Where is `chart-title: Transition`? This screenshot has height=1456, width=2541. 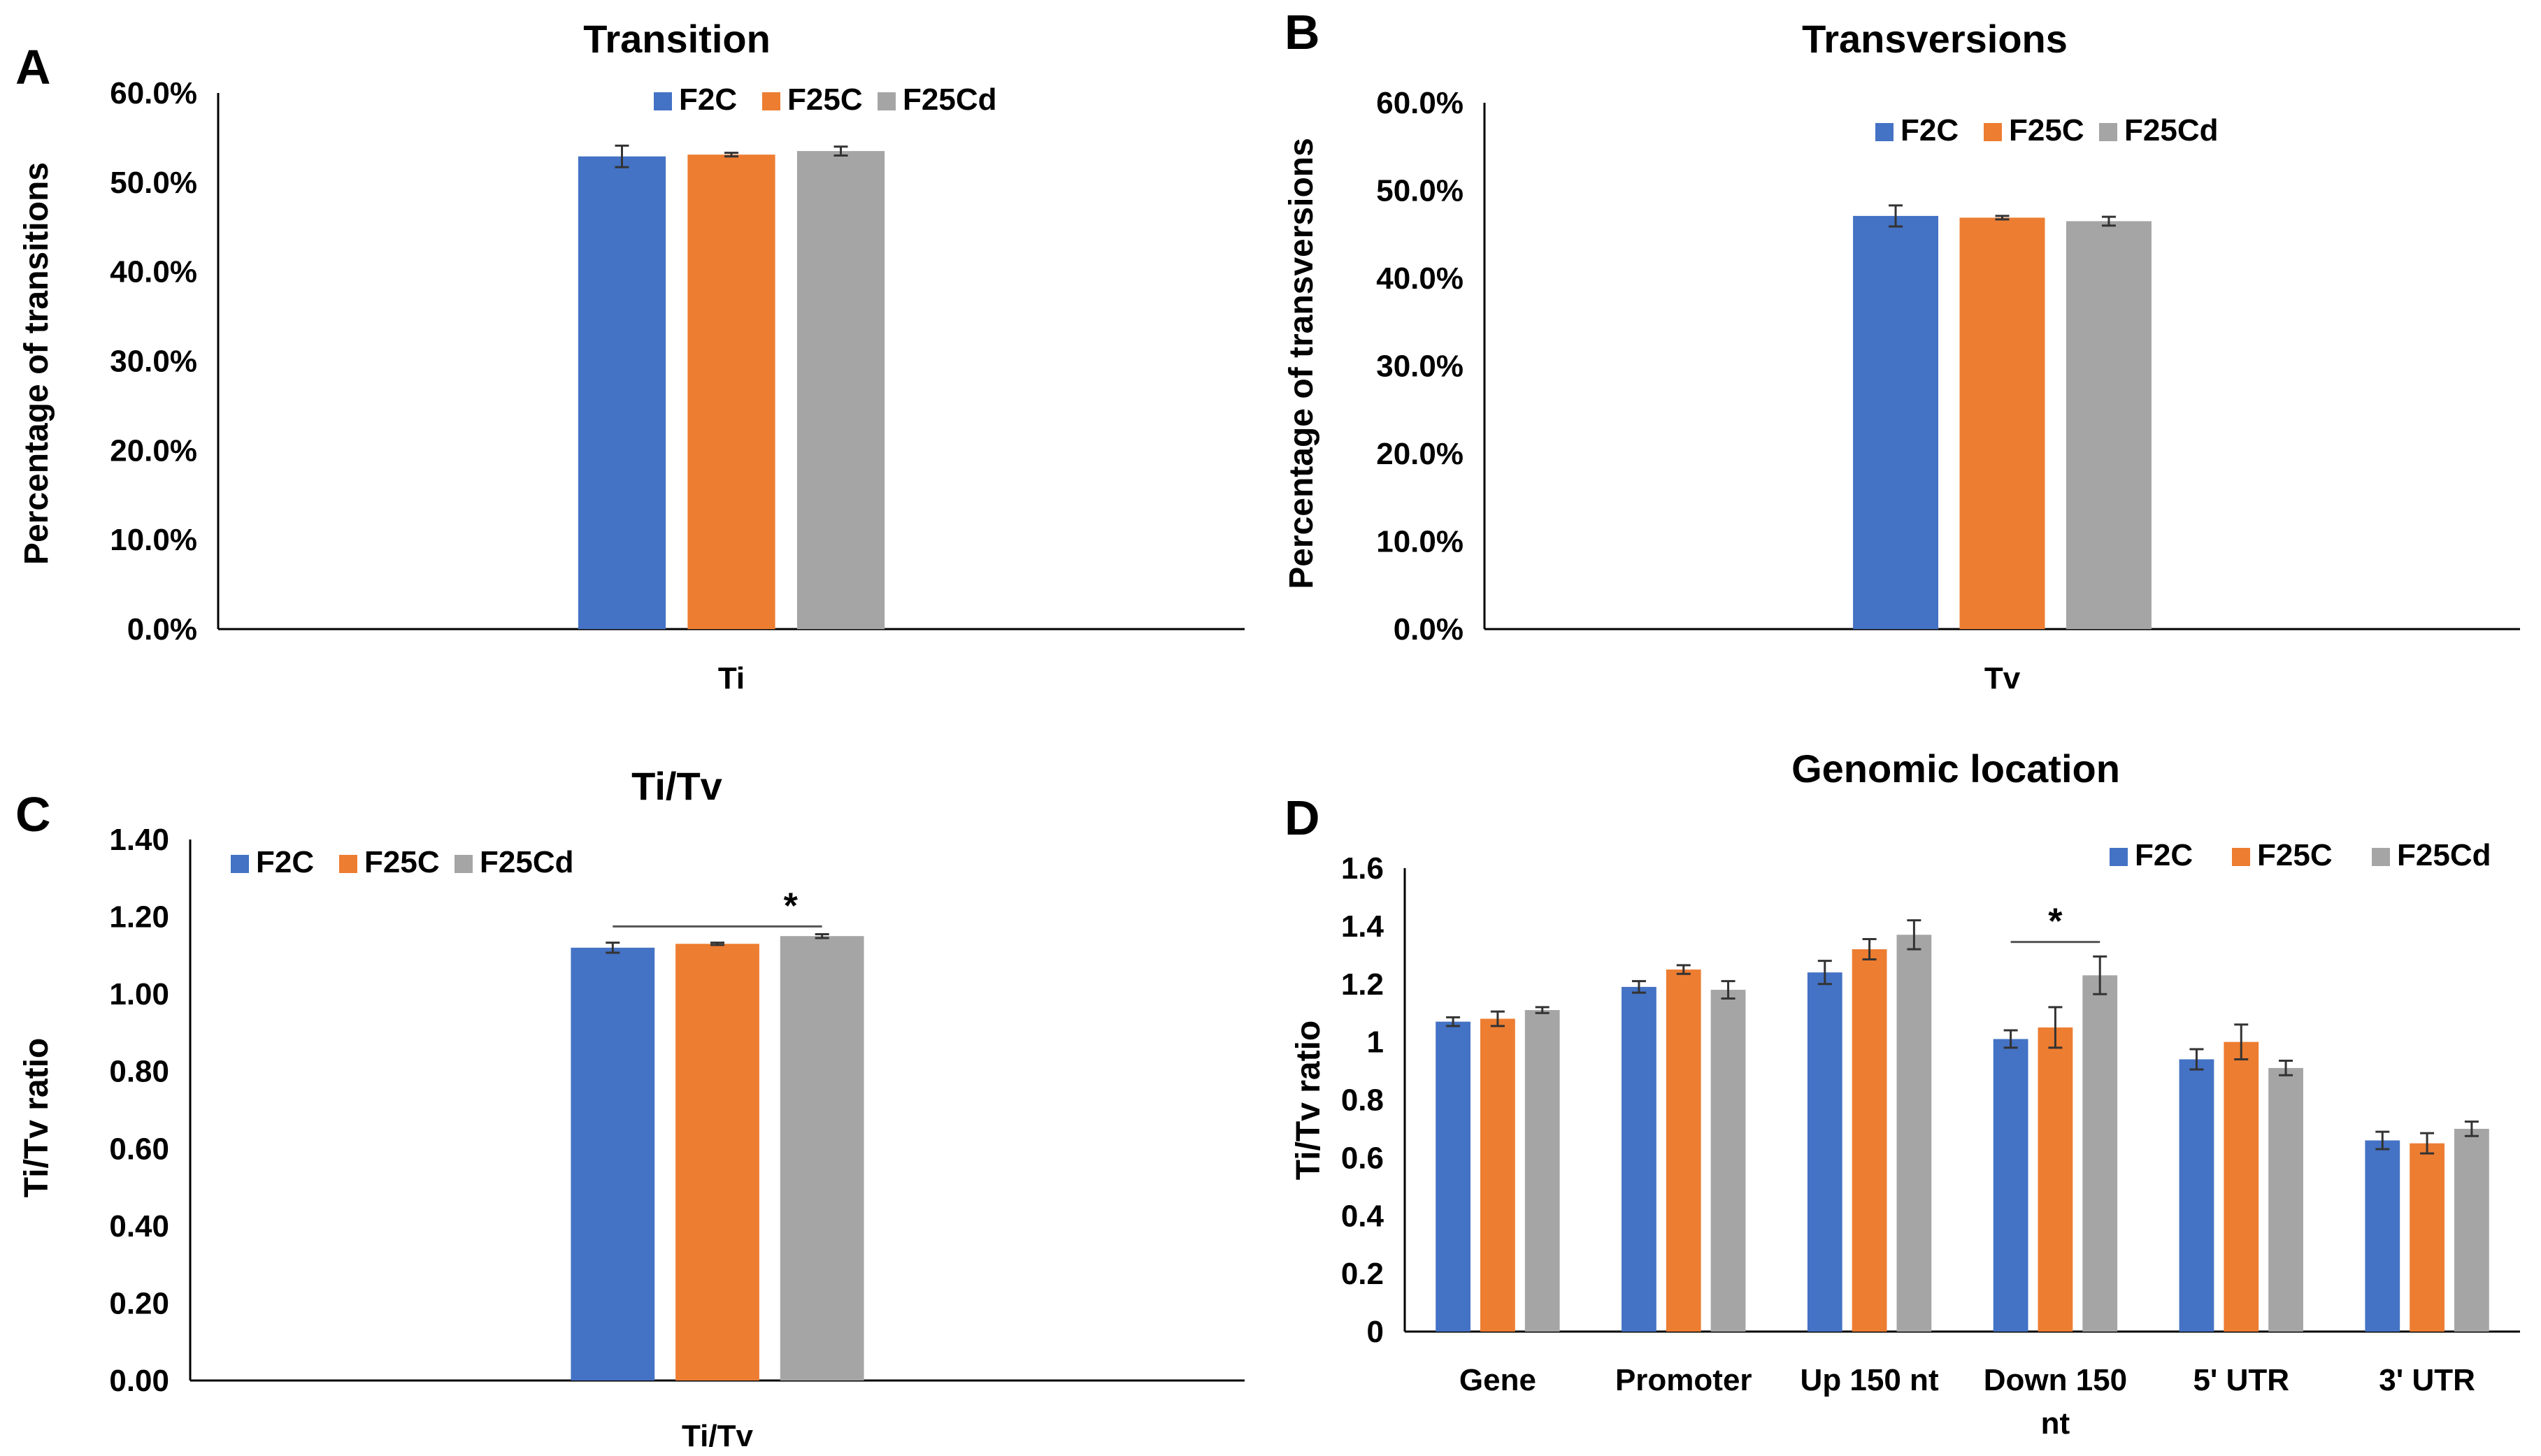
chart-title: Transition is located at coordinates (677, 39).